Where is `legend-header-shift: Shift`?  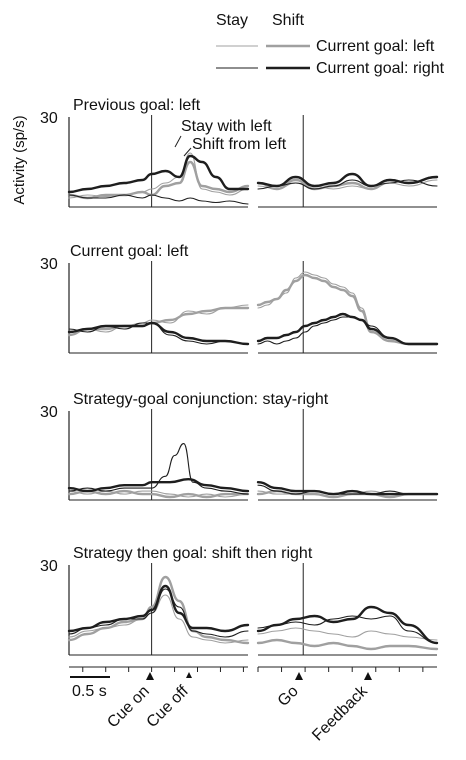 legend-header-shift: Shift is located at coordinates (288, 20).